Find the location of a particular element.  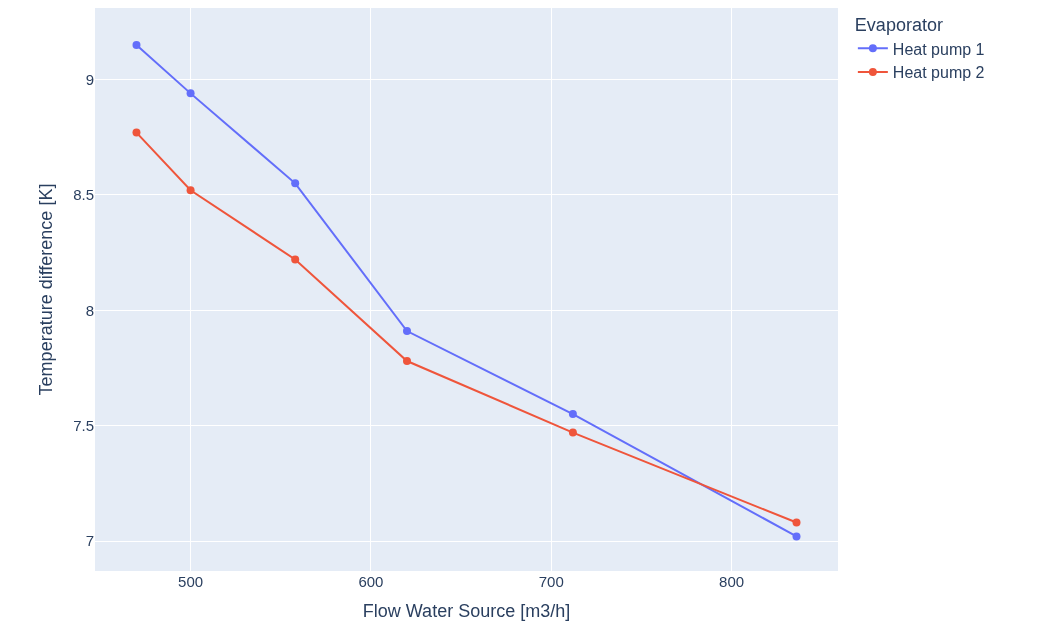

x-tick-label: 500 is located at coordinates (191, 581).